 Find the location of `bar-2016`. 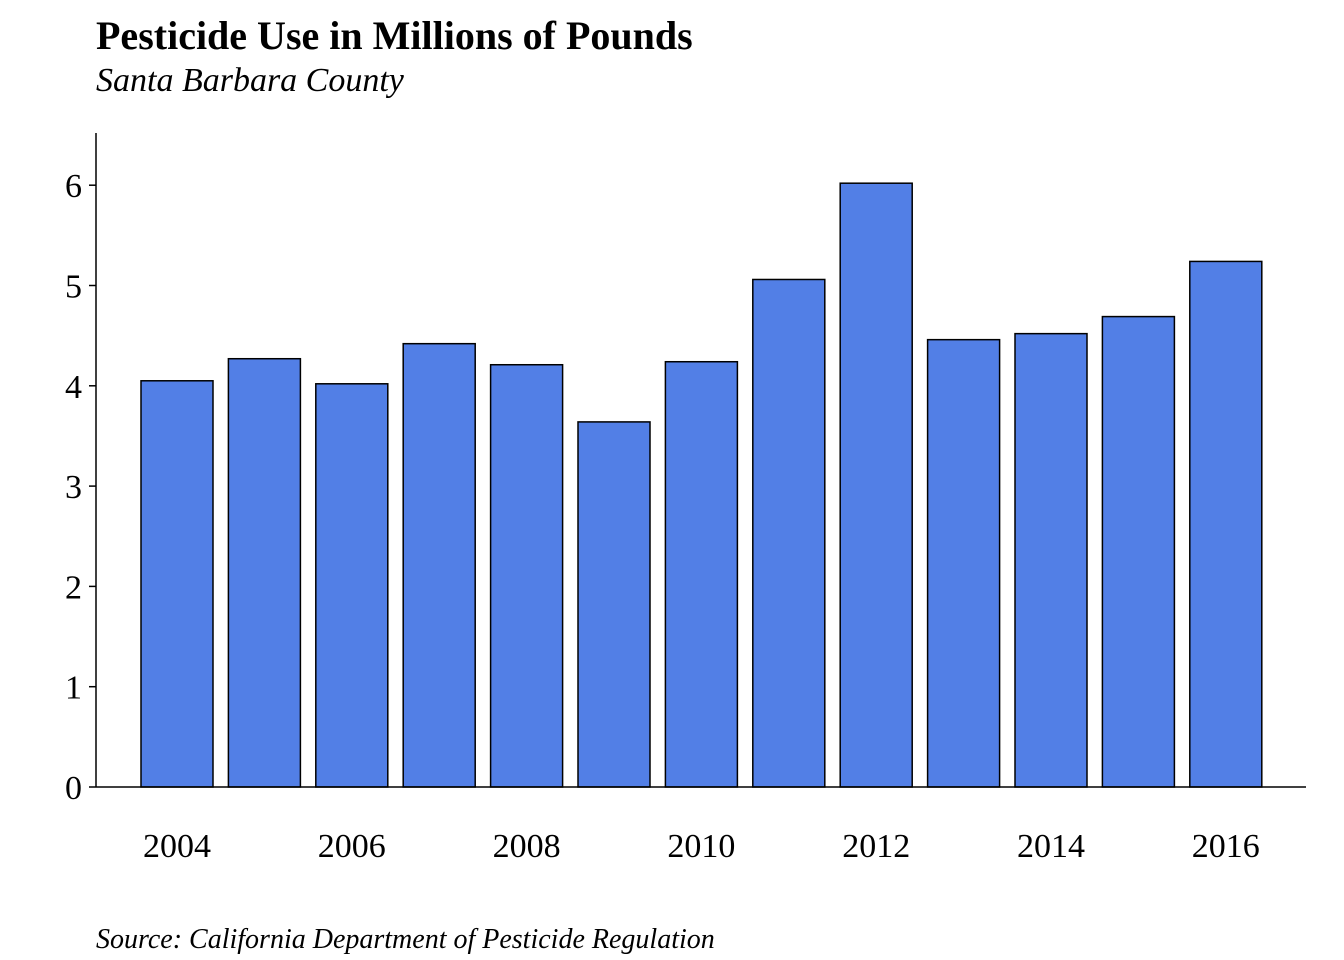

bar-2016 is located at coordinates (1226, 524).